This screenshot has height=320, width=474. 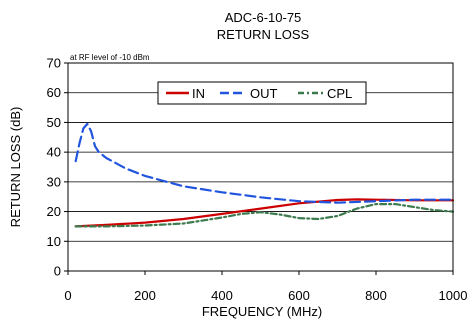 What do you see at coordinates (54, 152) in the screenshot?
I see `y-tick-label: 40` at bounding box center [54, 152].